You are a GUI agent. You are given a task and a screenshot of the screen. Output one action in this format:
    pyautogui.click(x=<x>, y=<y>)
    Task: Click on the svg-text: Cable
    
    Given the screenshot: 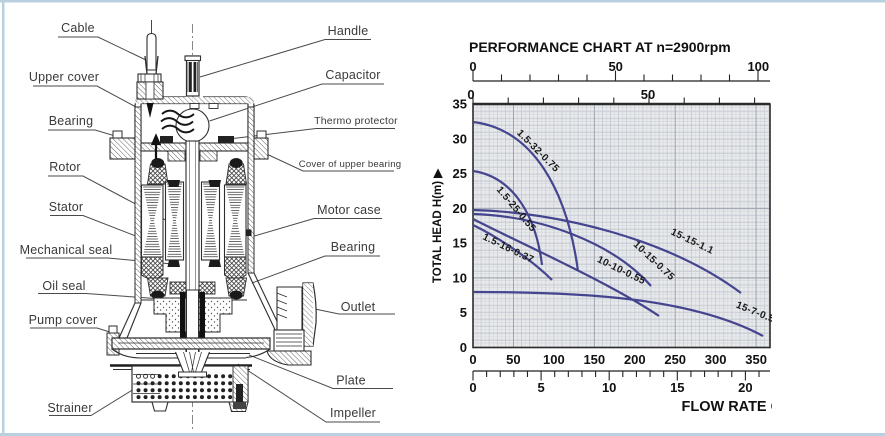 What is the action you would take?
    pyautogui.click(x=78, y=28)
    